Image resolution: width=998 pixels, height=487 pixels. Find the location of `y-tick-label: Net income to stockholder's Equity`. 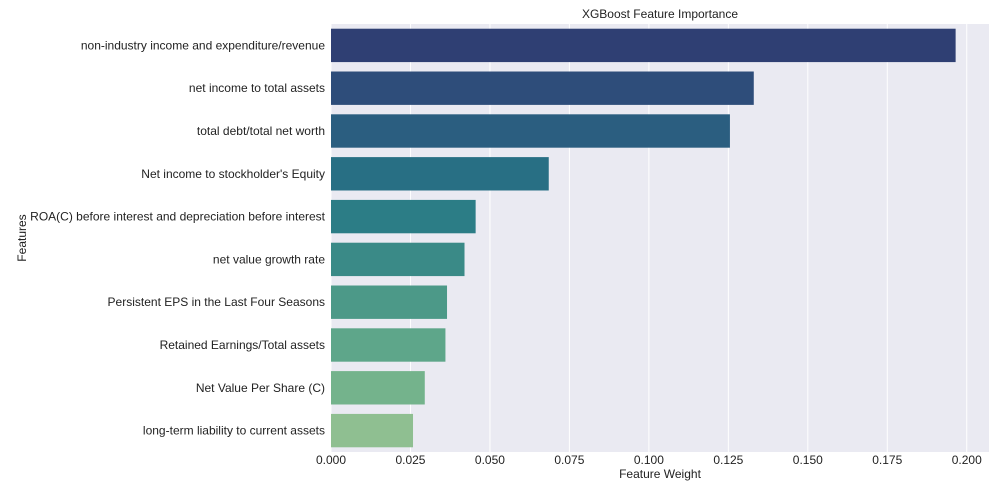

y-tick-label: Net income to stockholder's Equity is located at coordinates (233, 174).